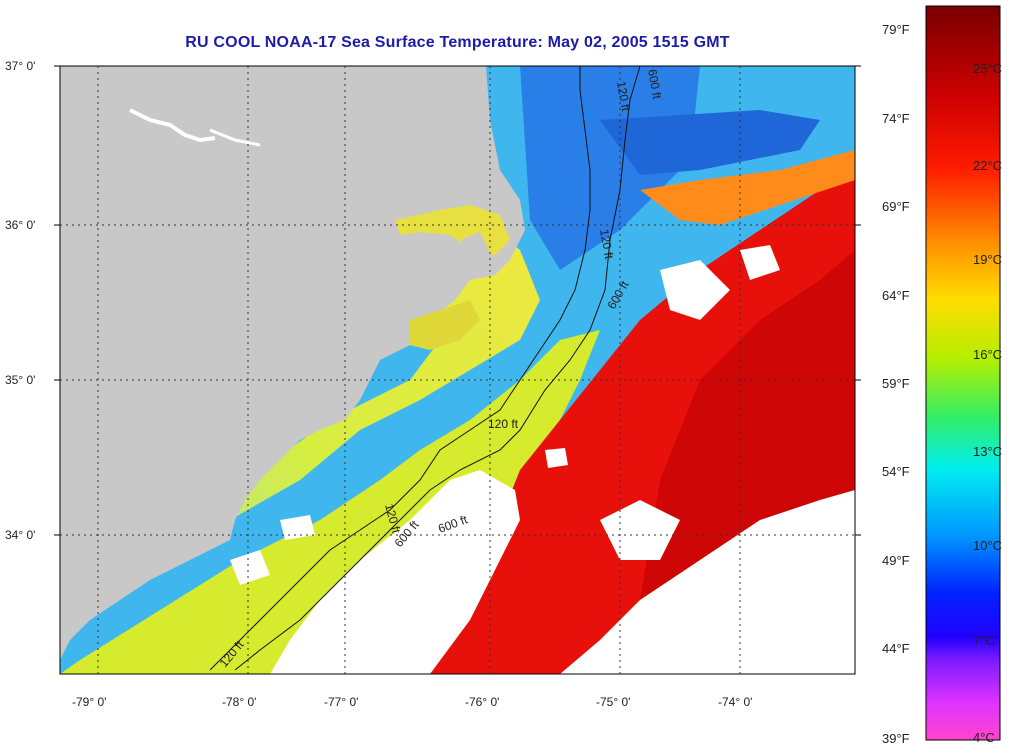  I want to click on colorbar-c-label: 22°C, so click(987, 165).